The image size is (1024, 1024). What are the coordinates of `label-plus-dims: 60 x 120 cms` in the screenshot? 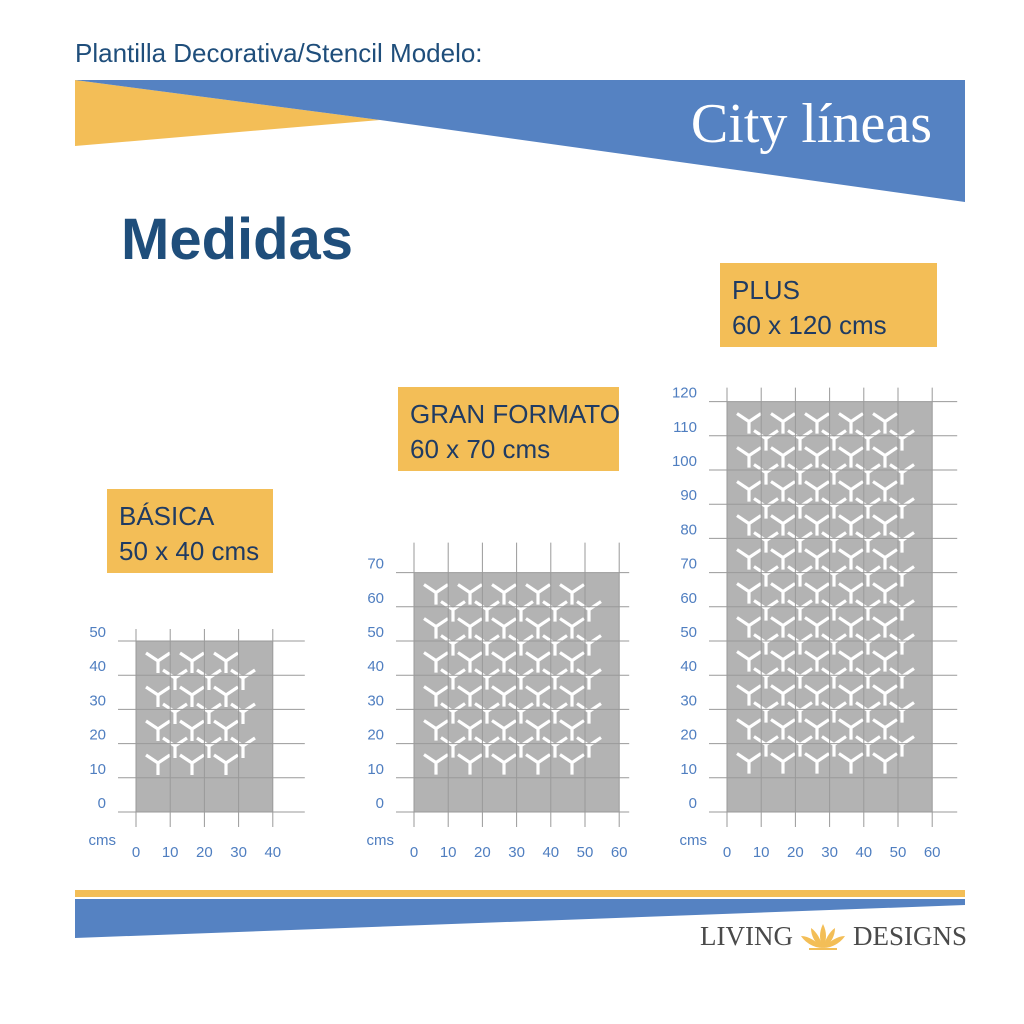 It's located at (809, 325).